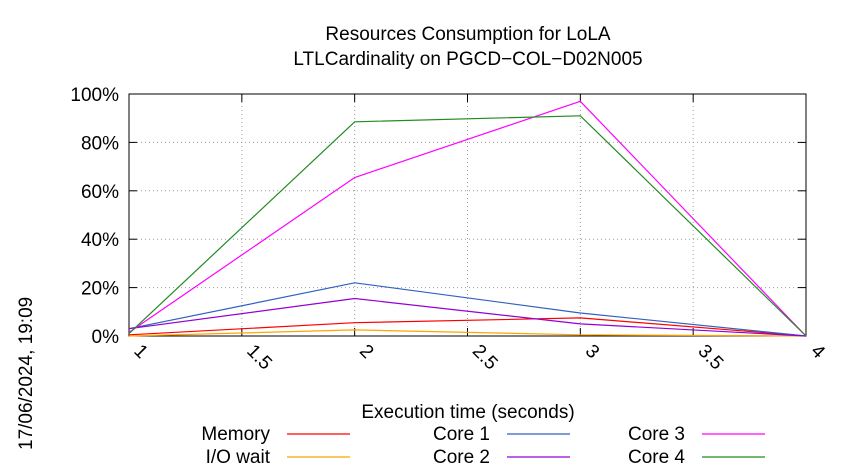  I want to click on chart-subtitle: LTLCardinality on PGCD−COL−D02N005, so click(467, 59).